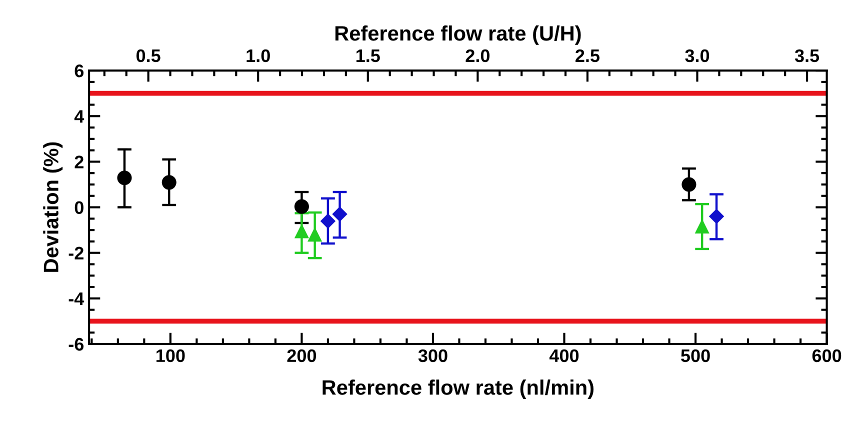  I want to click on x2-tick-label: 1.0, so click(258, 55).